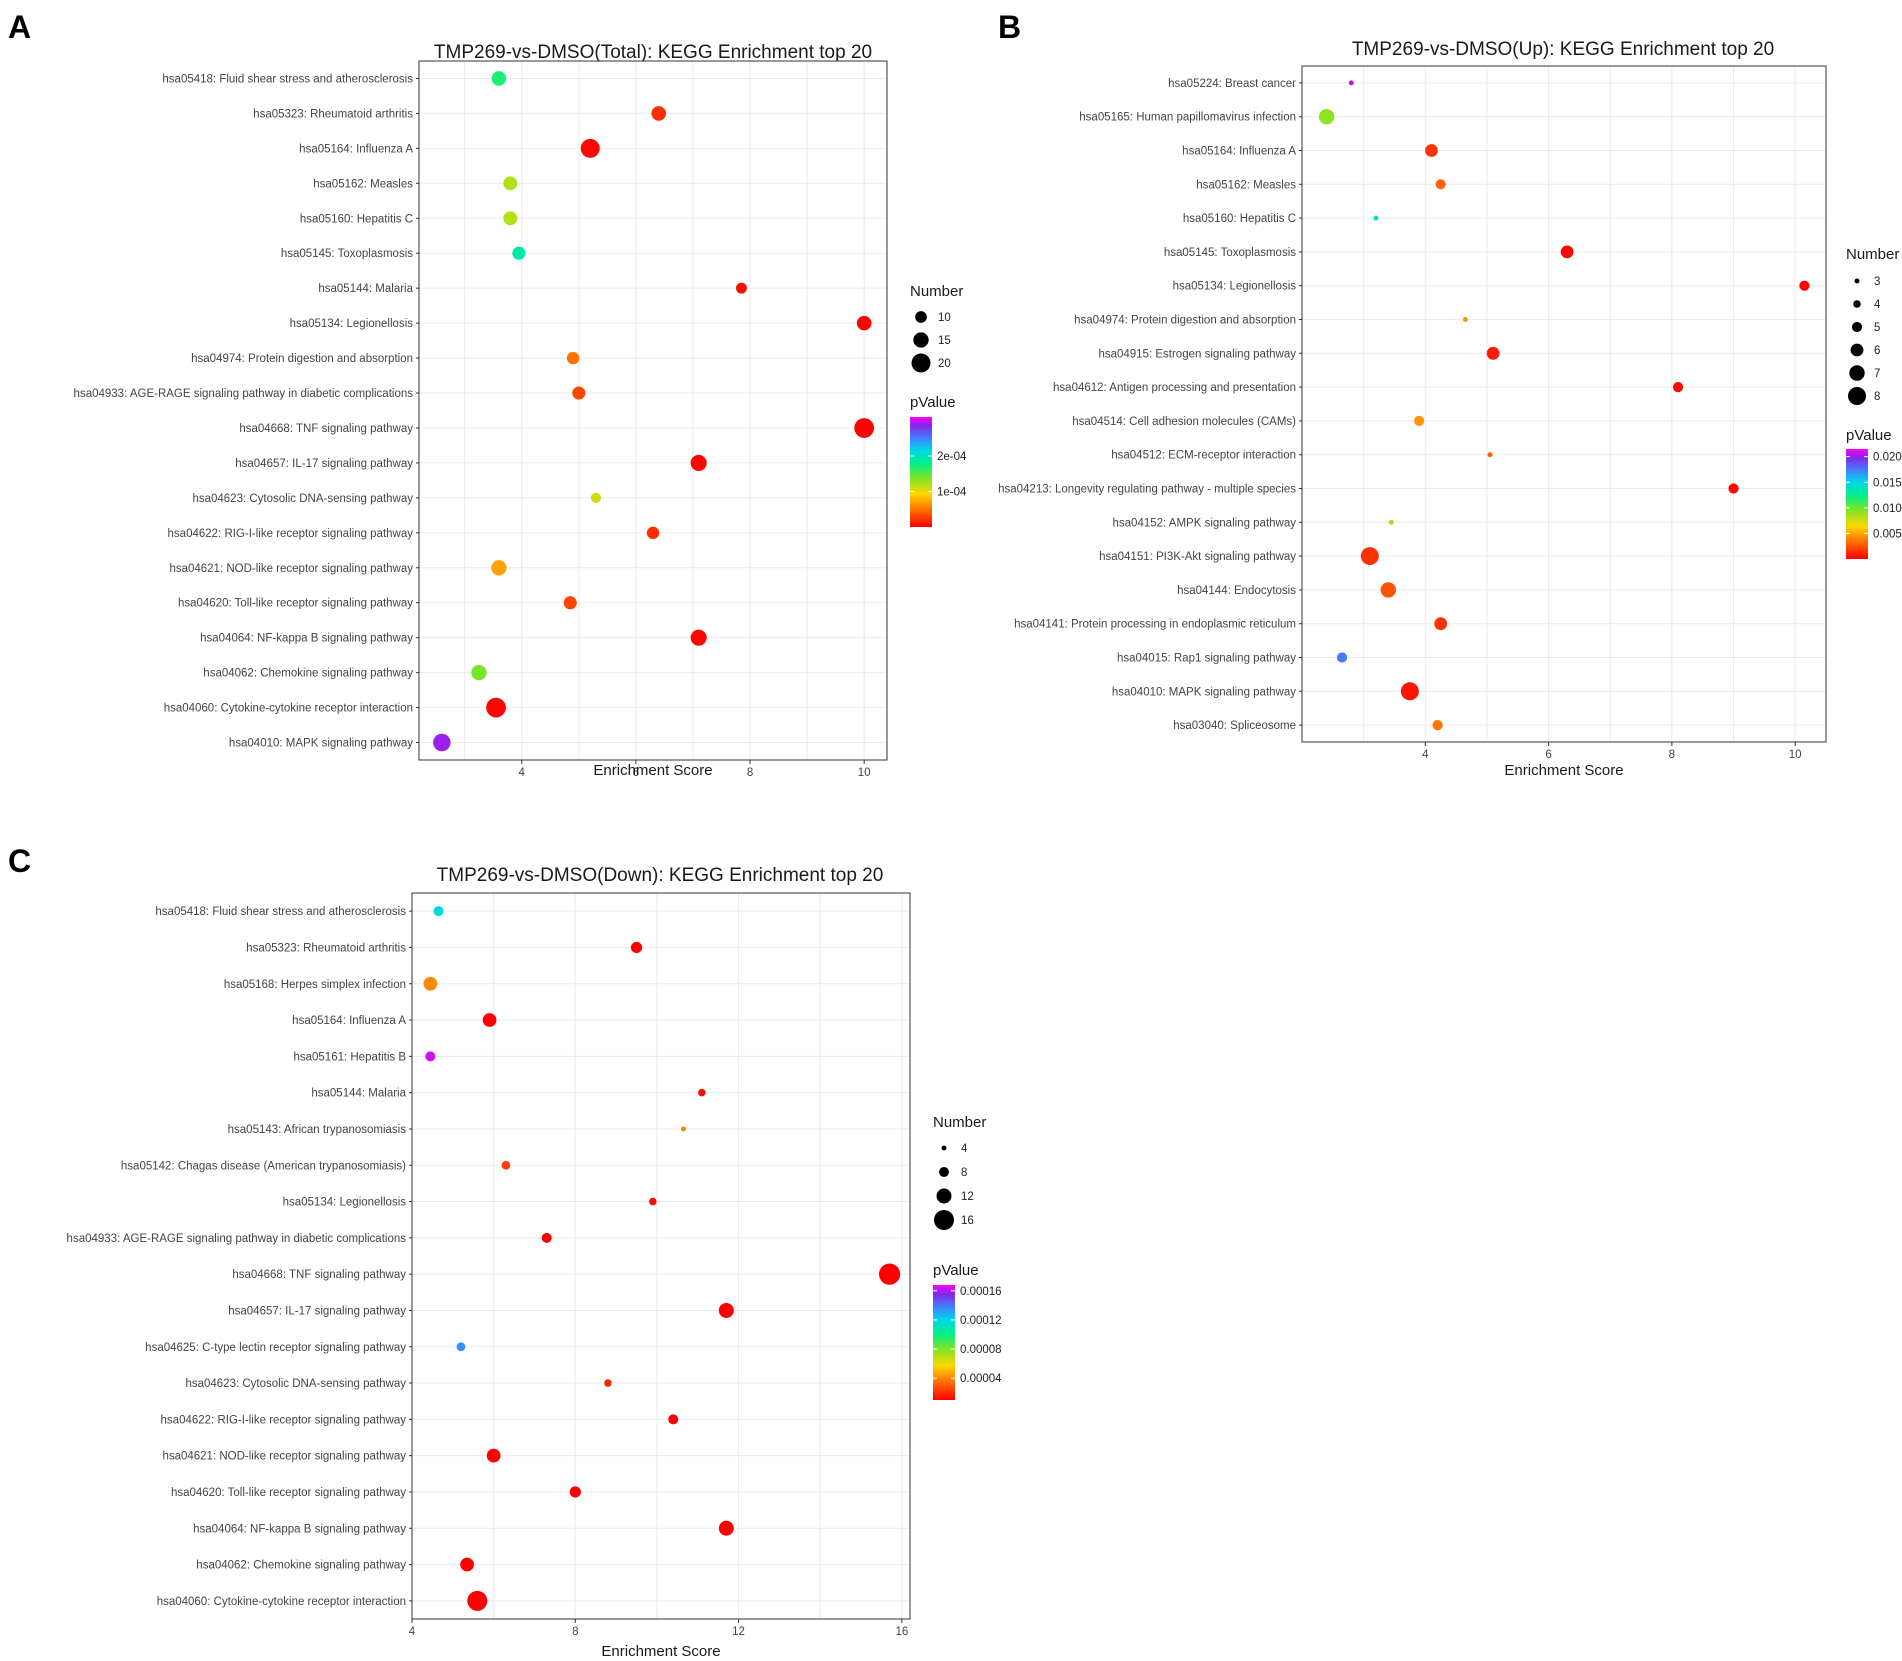 The height and width of the screenshot is (1661, 1902). Describe the element at coordinates (1887, 483) in the screenshot. I see `color-legend-label-b: 0.015` at that location.